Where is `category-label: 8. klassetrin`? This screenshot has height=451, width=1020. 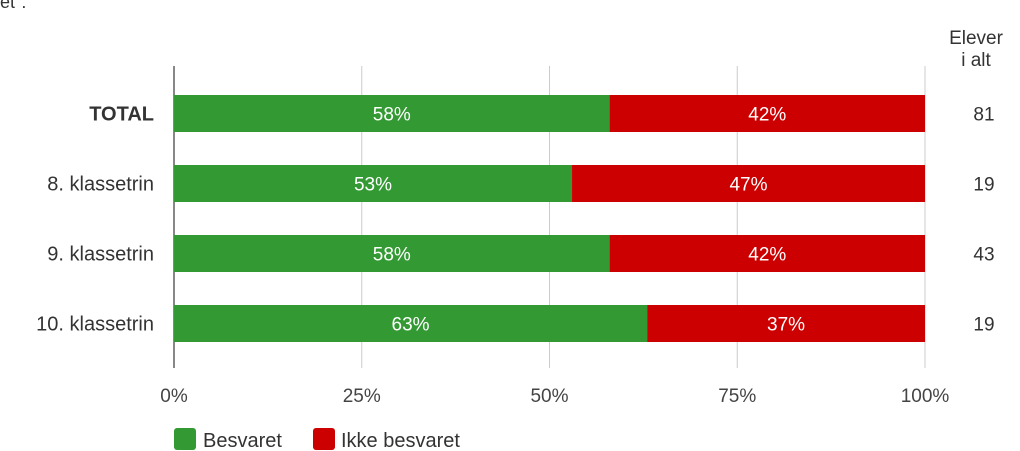
category-label: 8. klassetrin is located at coordinates (100, 185).